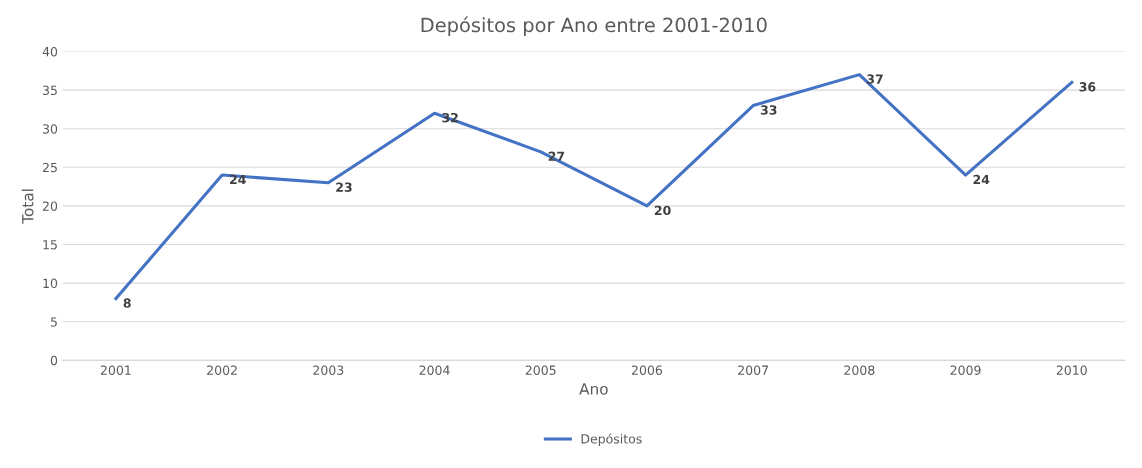 This screenshot has width=1142, height=468. I want to click on x-tick-label: 2002, so click(222, 370).